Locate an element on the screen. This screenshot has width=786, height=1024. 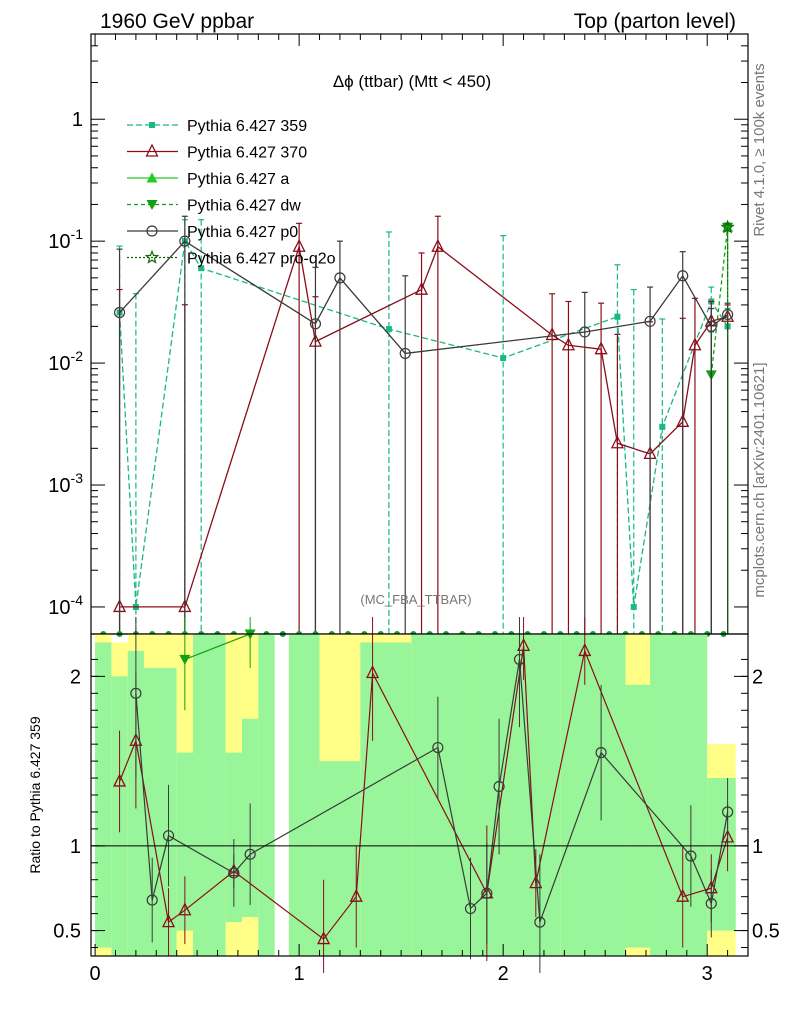
x-tick-label: 3 is located at coordinates (707, 974).